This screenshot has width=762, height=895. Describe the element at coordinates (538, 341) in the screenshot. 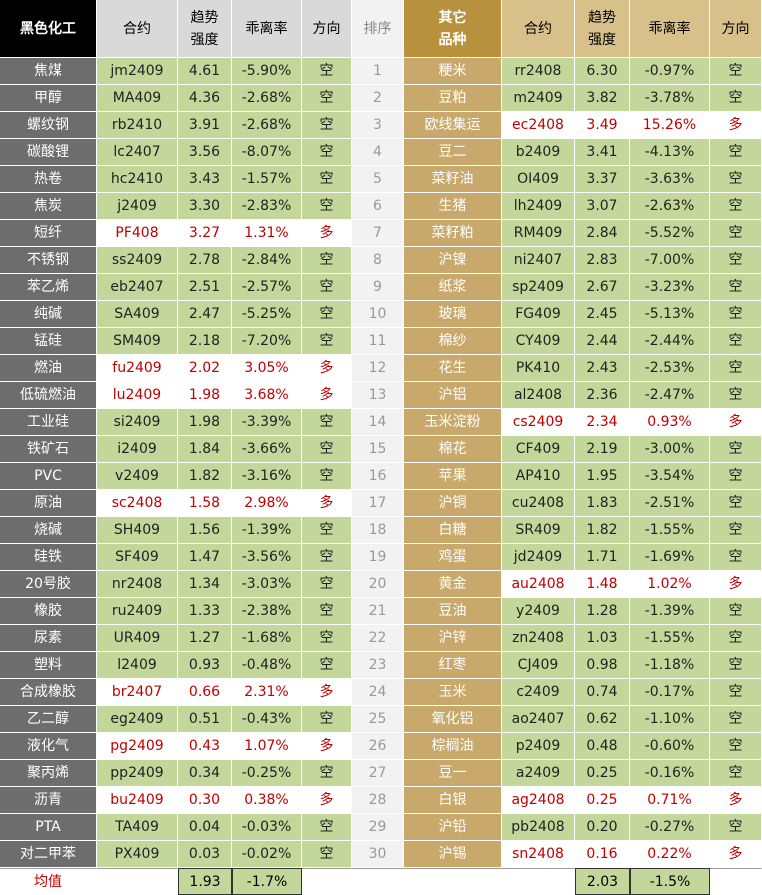

I see `data-cell: CY409` at that location.